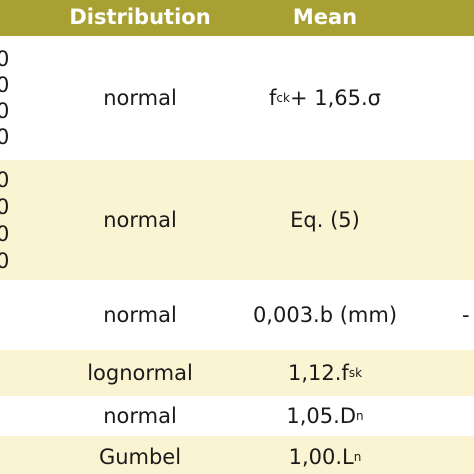 Image resolution: width=474 pixels, height=474 pixels. I want to click on cell-distribution: lognormal, so click(140, 373).